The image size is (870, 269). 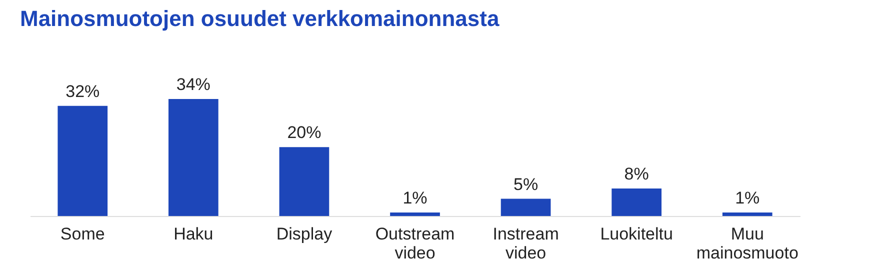 What do you see at coordinates (304, 234) in the screenshot?
I see `x-tick-label: Display` at bounding box center [304, 234].